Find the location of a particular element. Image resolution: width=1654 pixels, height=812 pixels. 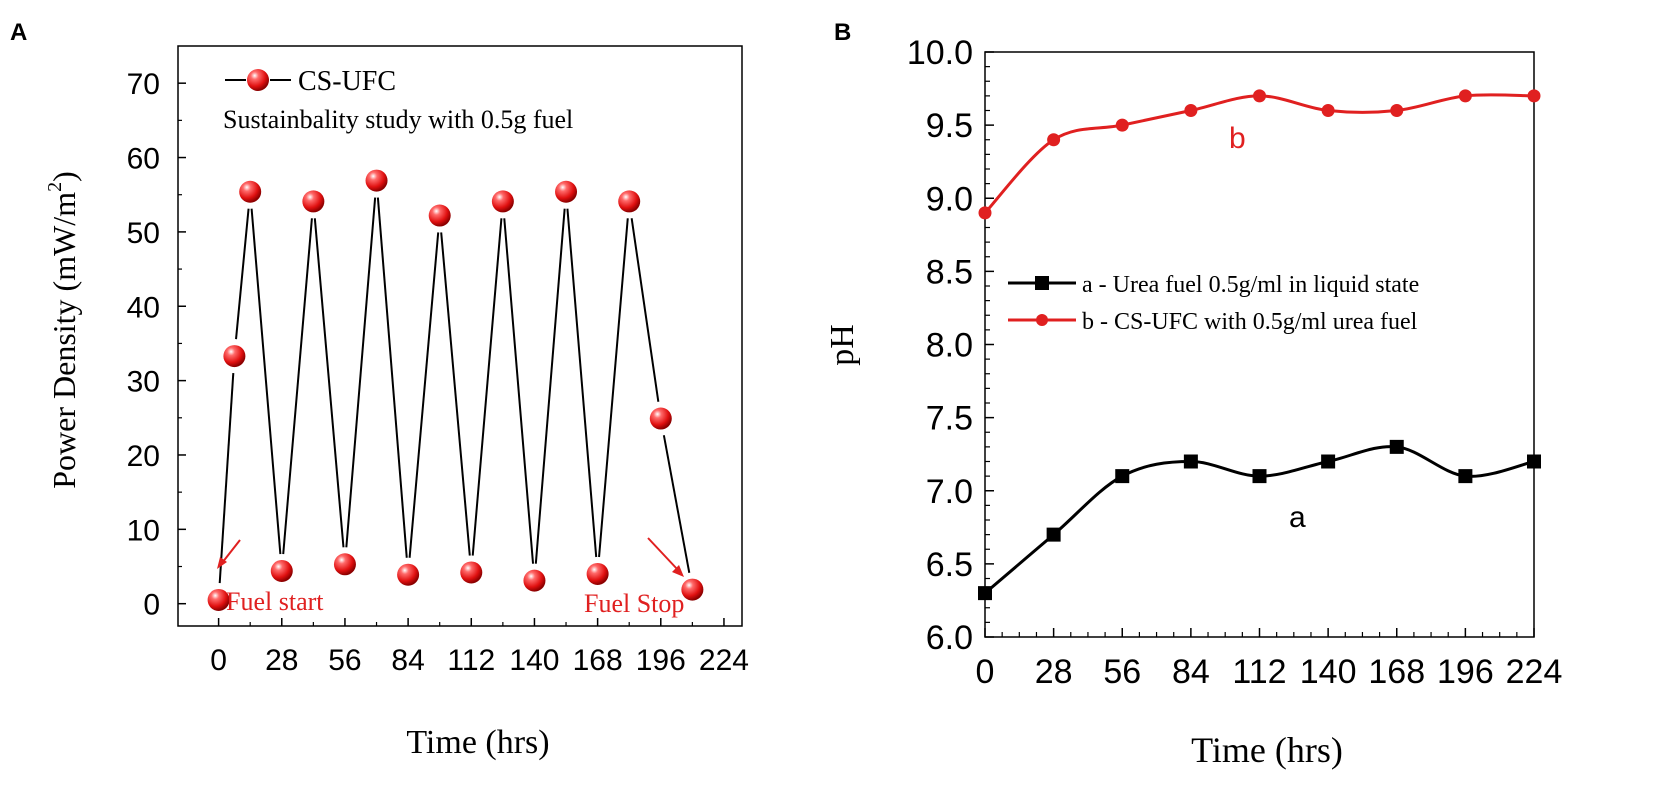

y-tick-label: 6.5 is located at coordinates (949, 565).